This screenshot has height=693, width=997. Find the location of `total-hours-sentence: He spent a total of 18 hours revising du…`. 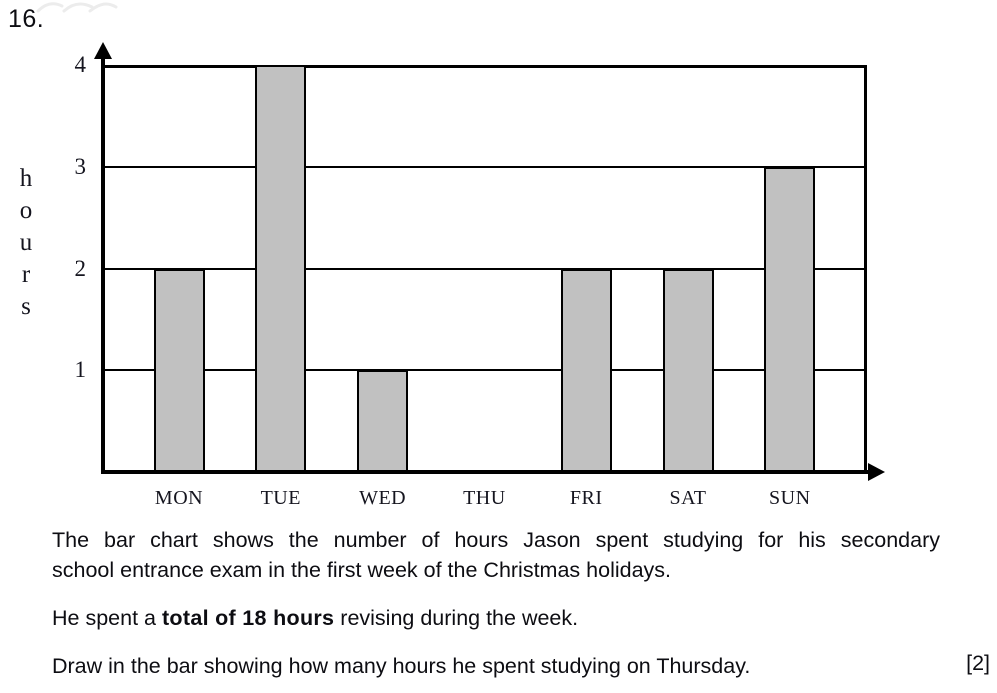

total-hours-sentence: He spent a total of 18 hours revising du… is located at coordinates (315, 618).